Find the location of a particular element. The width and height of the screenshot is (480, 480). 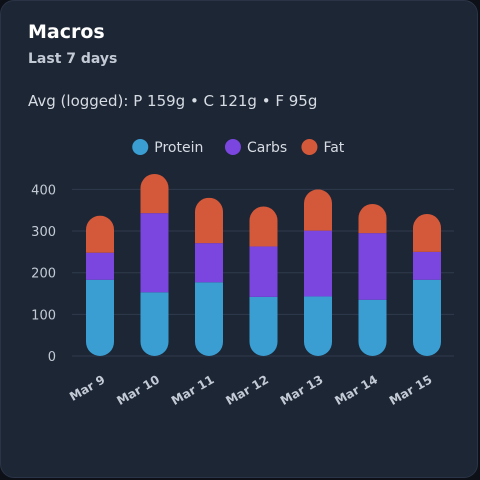

y-tick-label: 0 is located at coordinates (52, 357).